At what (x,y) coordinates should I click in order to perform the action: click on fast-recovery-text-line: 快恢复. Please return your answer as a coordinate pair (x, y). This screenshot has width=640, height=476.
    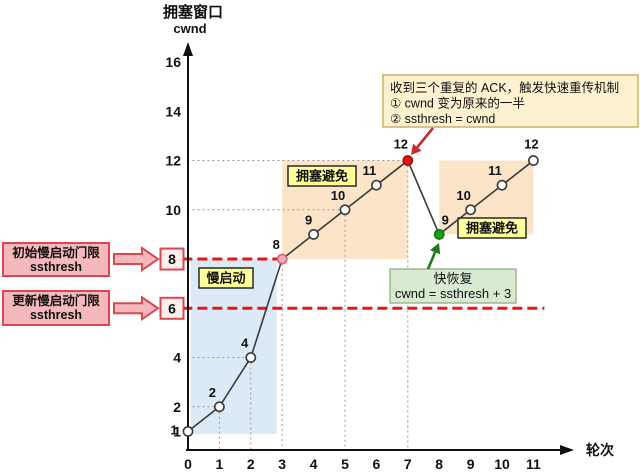
    Looking at the image, I should click on (452, 278).